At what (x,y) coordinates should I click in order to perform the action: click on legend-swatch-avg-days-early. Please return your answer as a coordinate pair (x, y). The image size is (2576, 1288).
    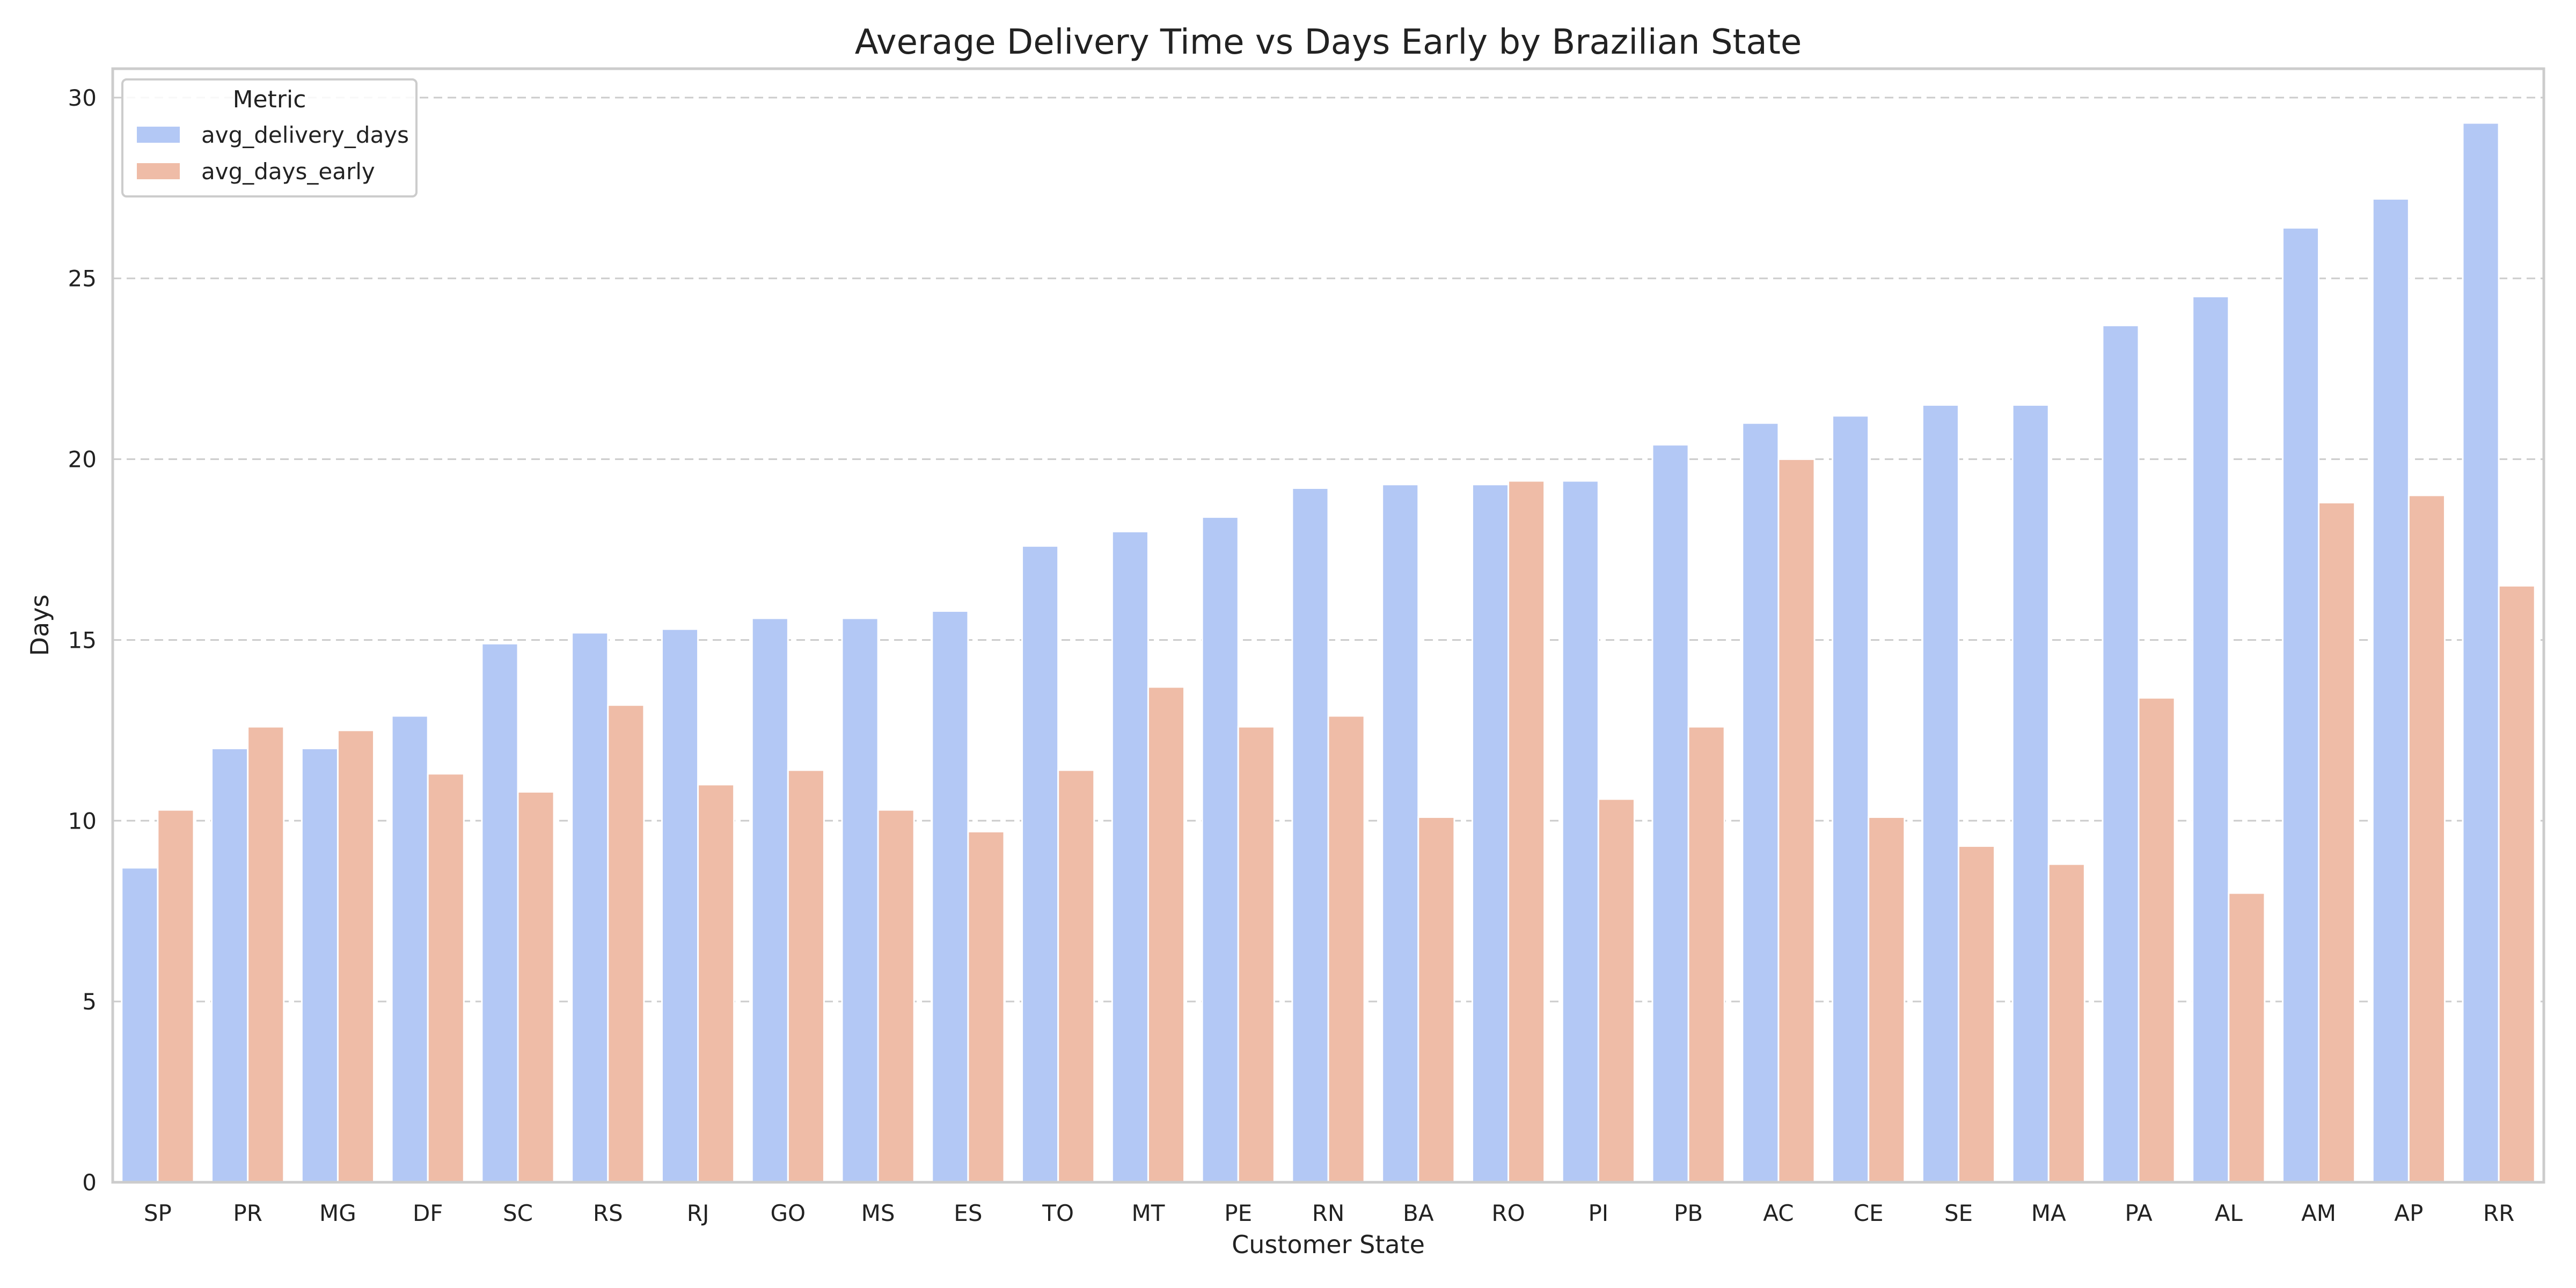
    Looking at the image, I should click on (158, 171).